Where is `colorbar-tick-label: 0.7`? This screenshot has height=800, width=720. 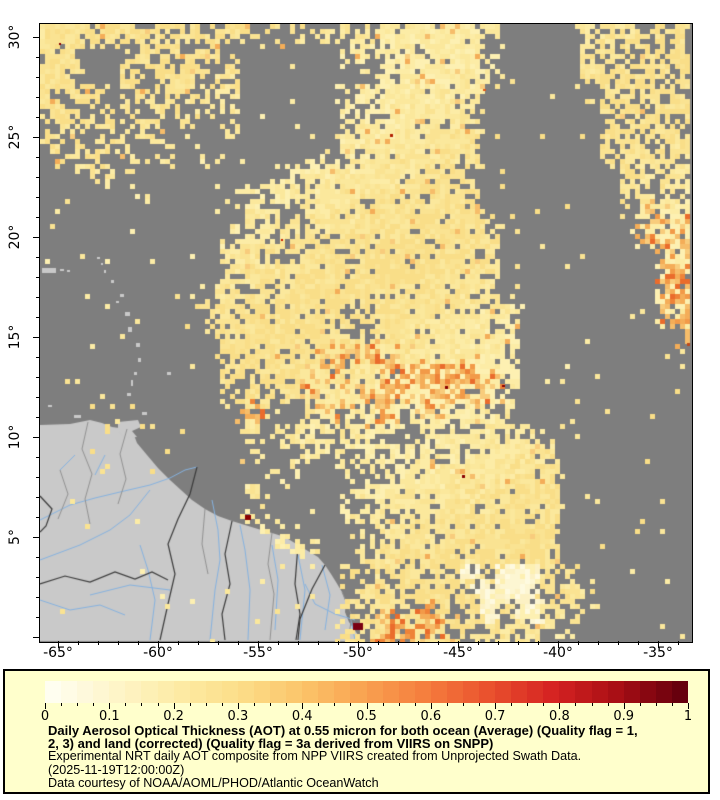
colorbar-tick-label: 0.7 is located at coordinates (495, 716).